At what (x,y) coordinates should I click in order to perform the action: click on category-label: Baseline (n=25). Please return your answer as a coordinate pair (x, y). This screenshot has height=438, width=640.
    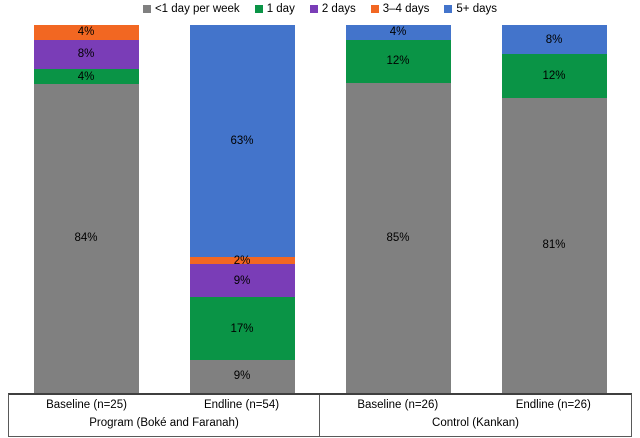
    Looking at the image, I should click on (86, 405).